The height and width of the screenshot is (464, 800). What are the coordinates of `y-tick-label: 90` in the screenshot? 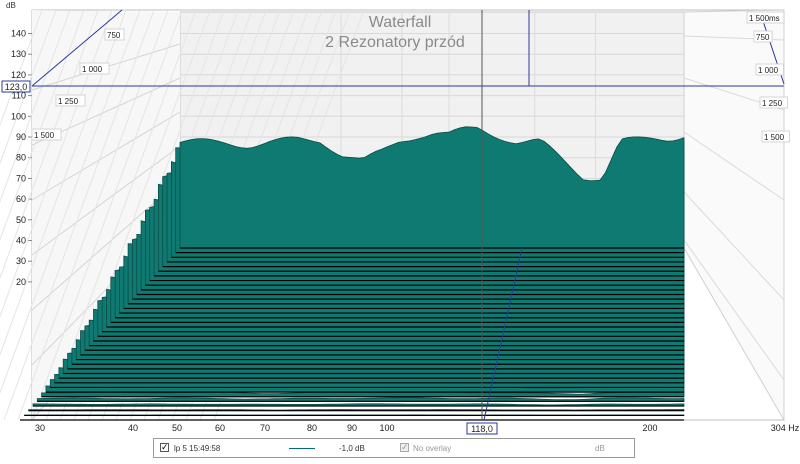 It's located at (21, 137).